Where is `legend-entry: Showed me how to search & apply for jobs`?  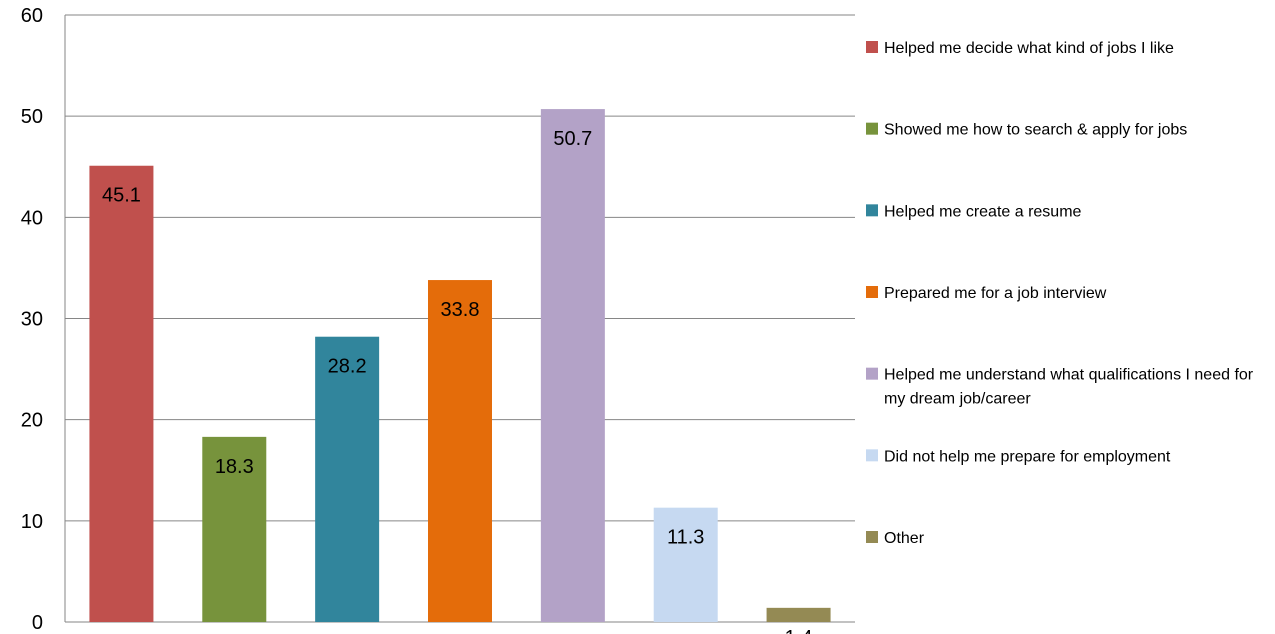 legend-entry: Showed me how to search & apply for jobs is located at coordinates (1035, 130).